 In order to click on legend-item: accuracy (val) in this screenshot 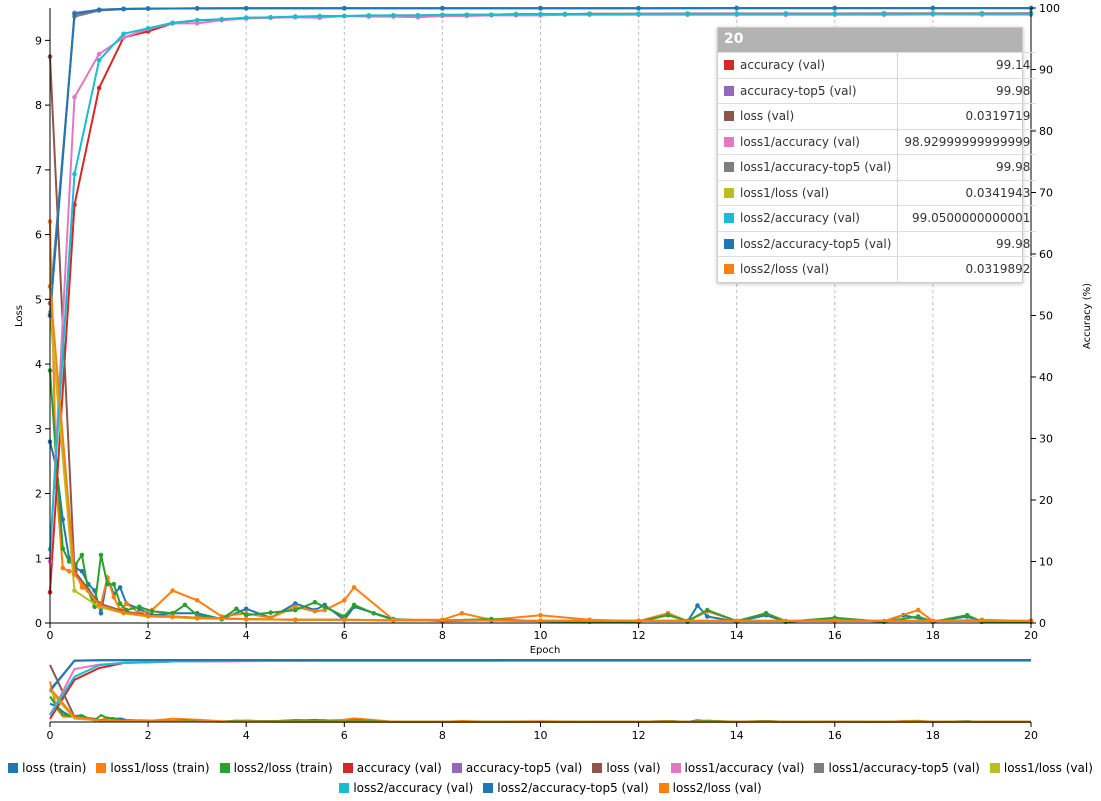, I will do `click(392, 768)`.